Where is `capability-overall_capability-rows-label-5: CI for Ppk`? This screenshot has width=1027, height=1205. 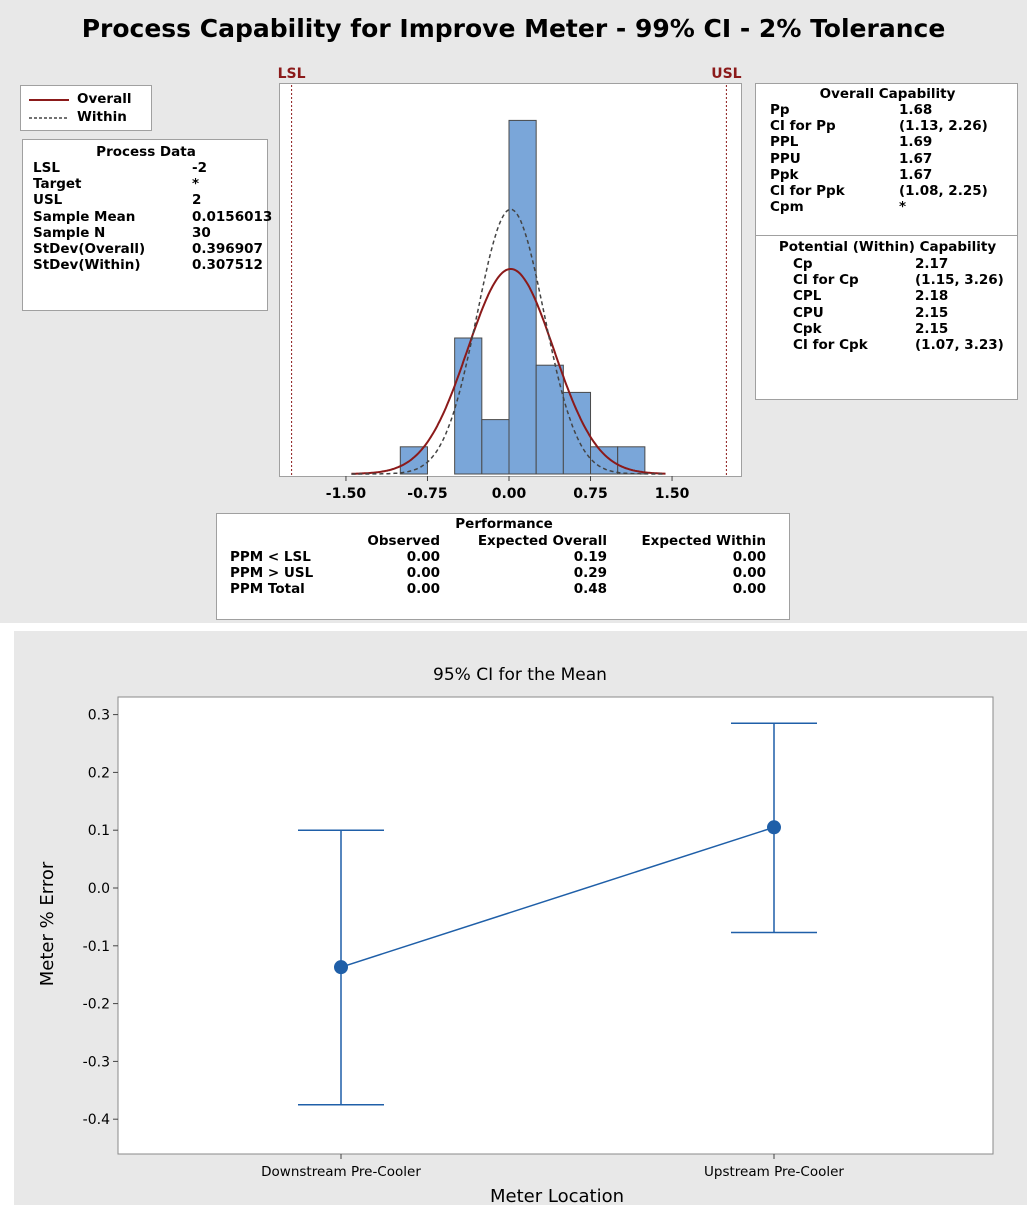 capability-overall_capability-rows-label-5: CI for Ppk is located at coordinates (807, 191).